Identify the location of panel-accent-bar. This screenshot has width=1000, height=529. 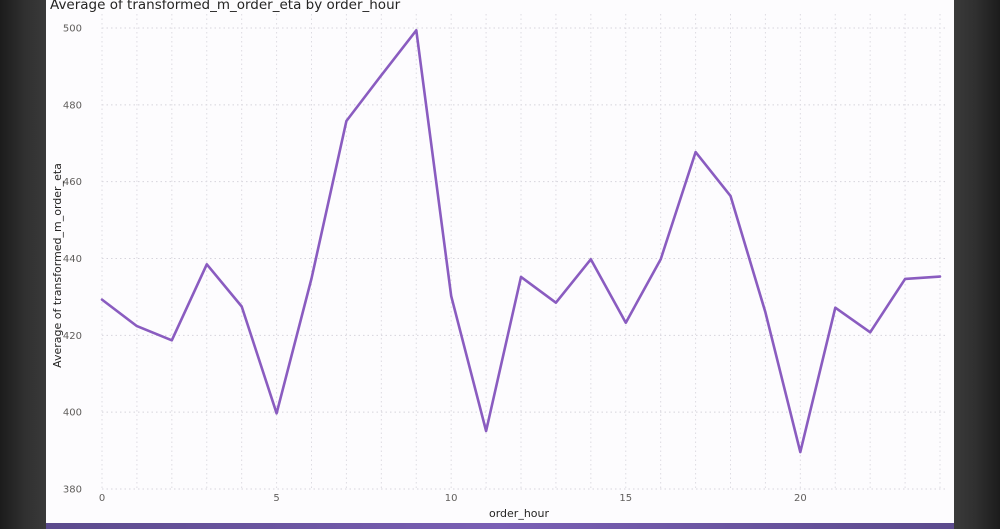
(500, 526).